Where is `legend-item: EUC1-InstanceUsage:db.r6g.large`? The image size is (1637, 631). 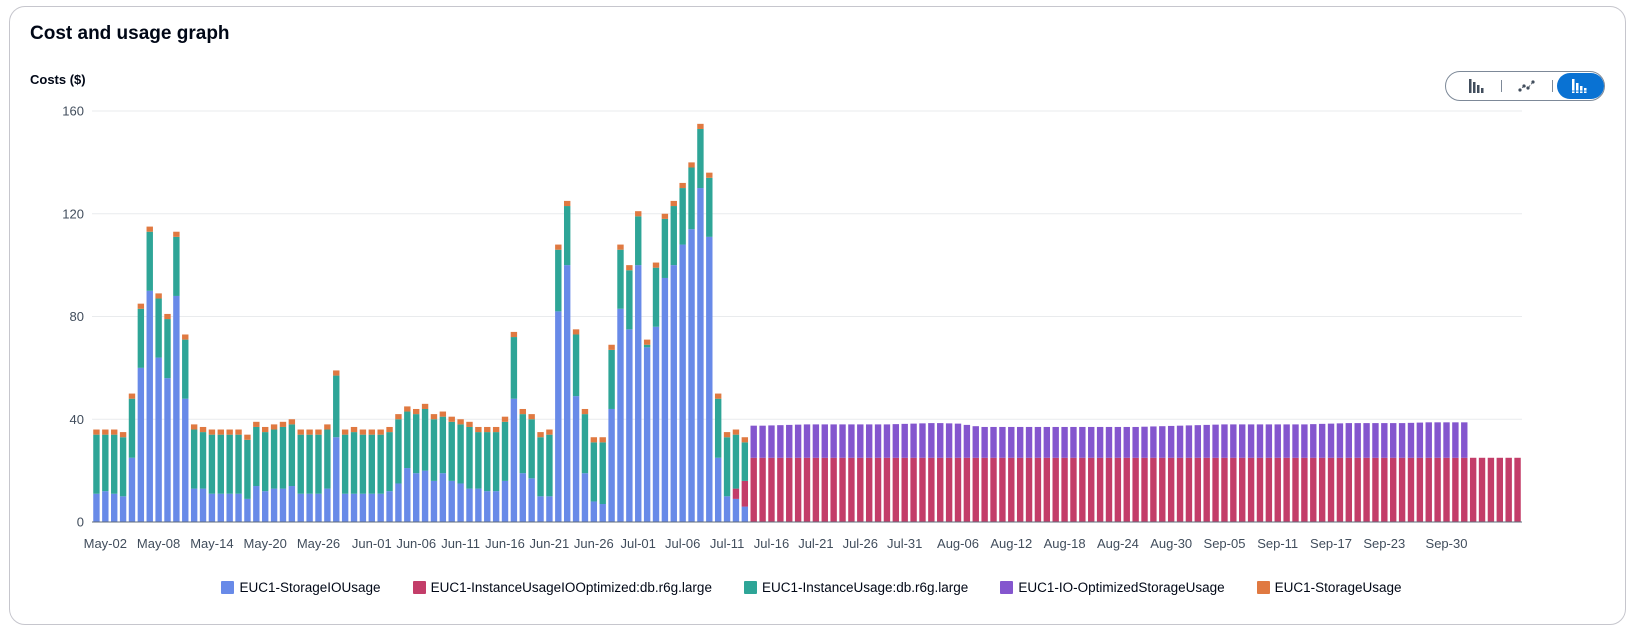
legend-item: EUC1-InstanceUsage:db.r6g.large is located at coordinates (855, 587).